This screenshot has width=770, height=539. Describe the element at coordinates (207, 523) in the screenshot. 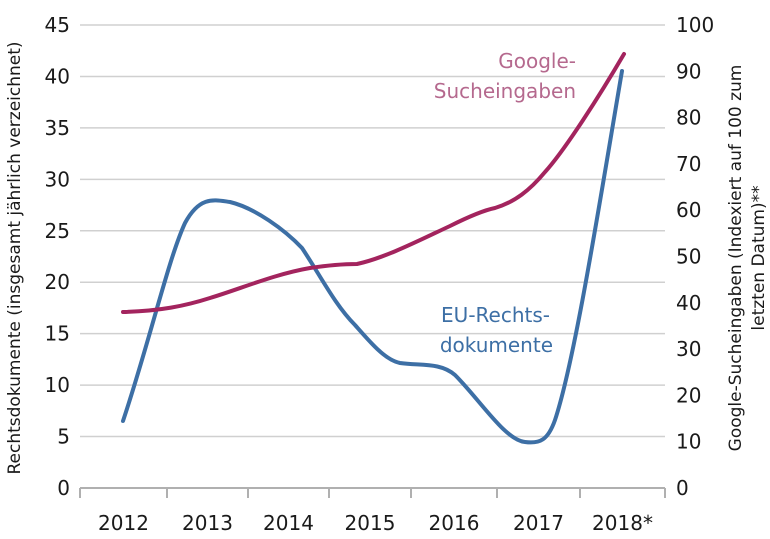

I see `x-tick-label: 2013` at that location.